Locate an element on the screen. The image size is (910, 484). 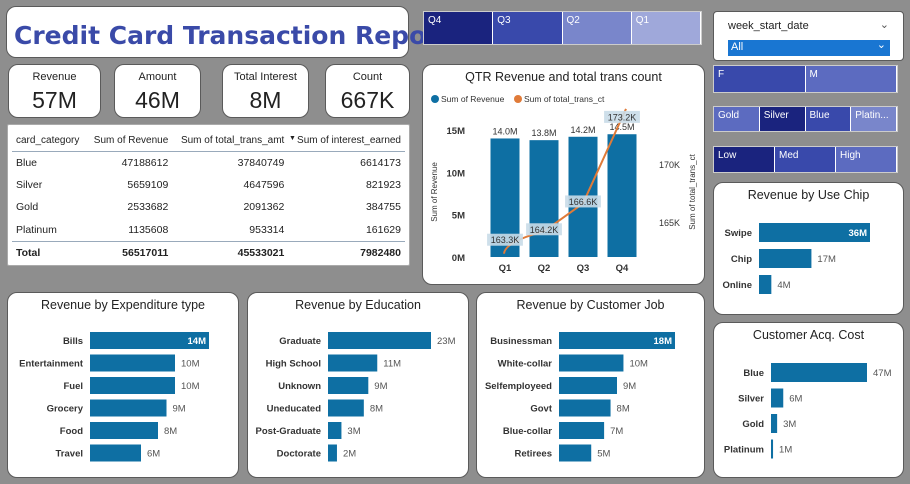
category-label: Businessman is located at coordinates (521, 341).